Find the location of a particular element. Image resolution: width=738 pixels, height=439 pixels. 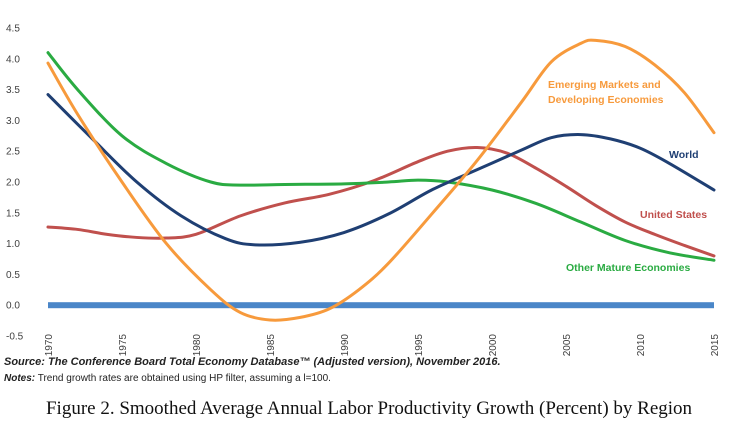

series-label-other-mature-economies: Other Mature Economies is located at coordinates (628, 268).